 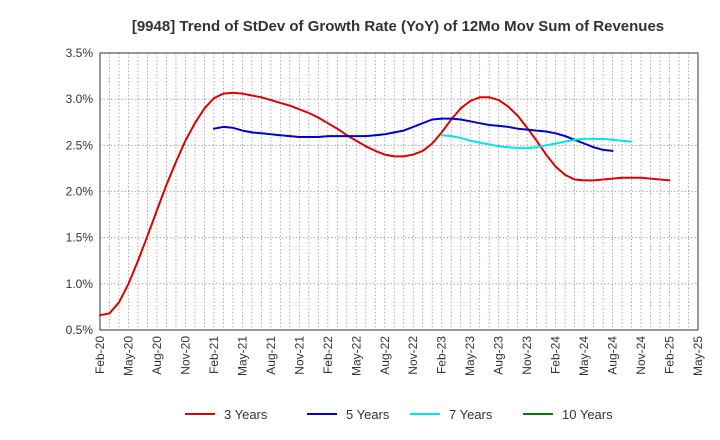 What do you see at coordinates (242, 356) in the screenshot?
I see `x-tick-label: May-21` at bounding box center [242, 356].